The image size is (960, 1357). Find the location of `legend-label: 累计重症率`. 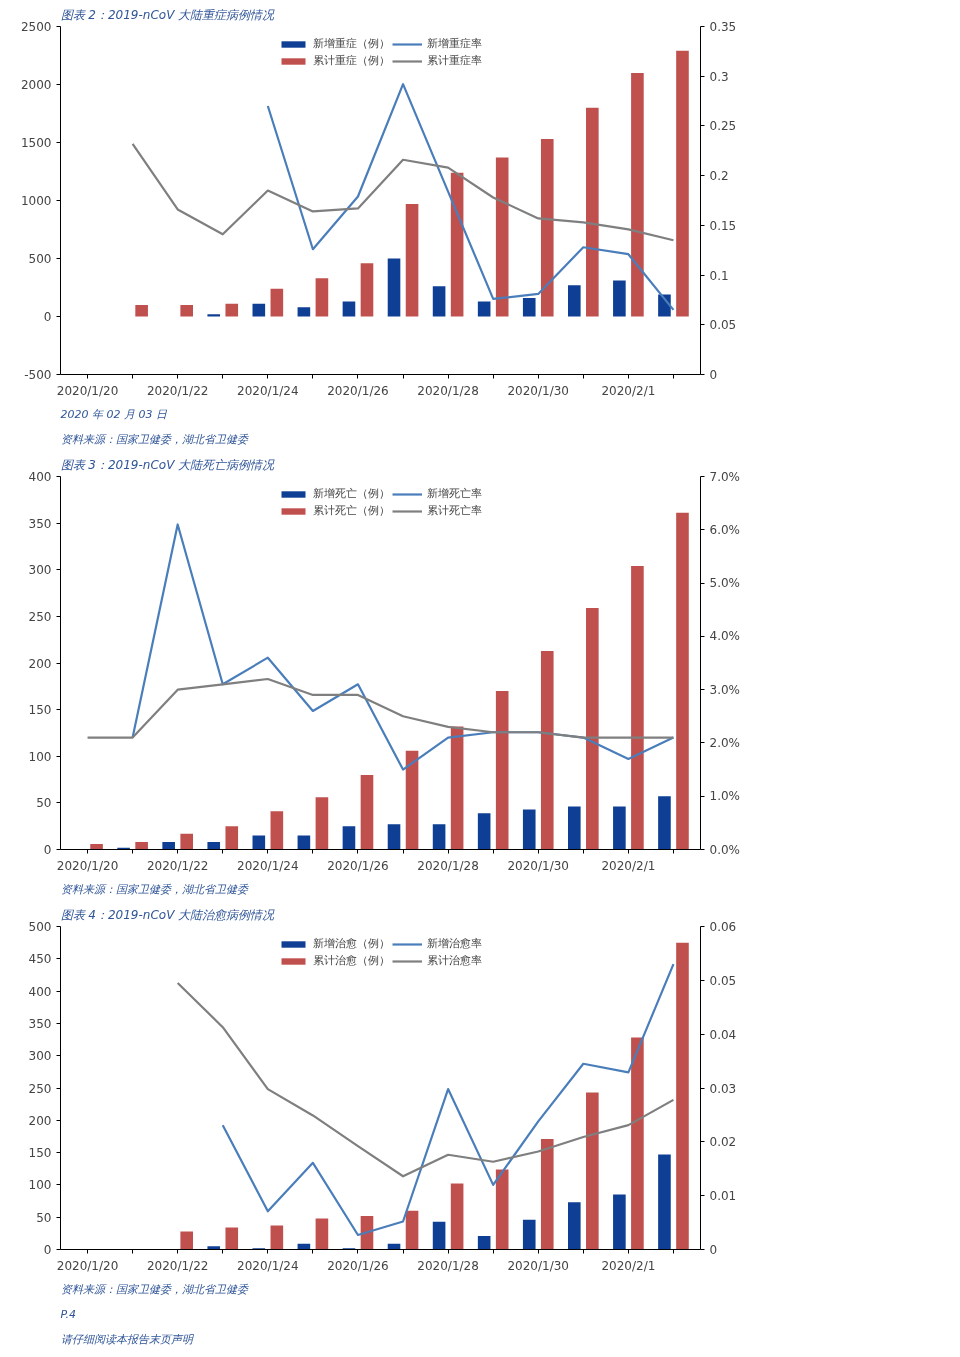

legend-label: 累计重症率 is located at coordinates (454, 60).